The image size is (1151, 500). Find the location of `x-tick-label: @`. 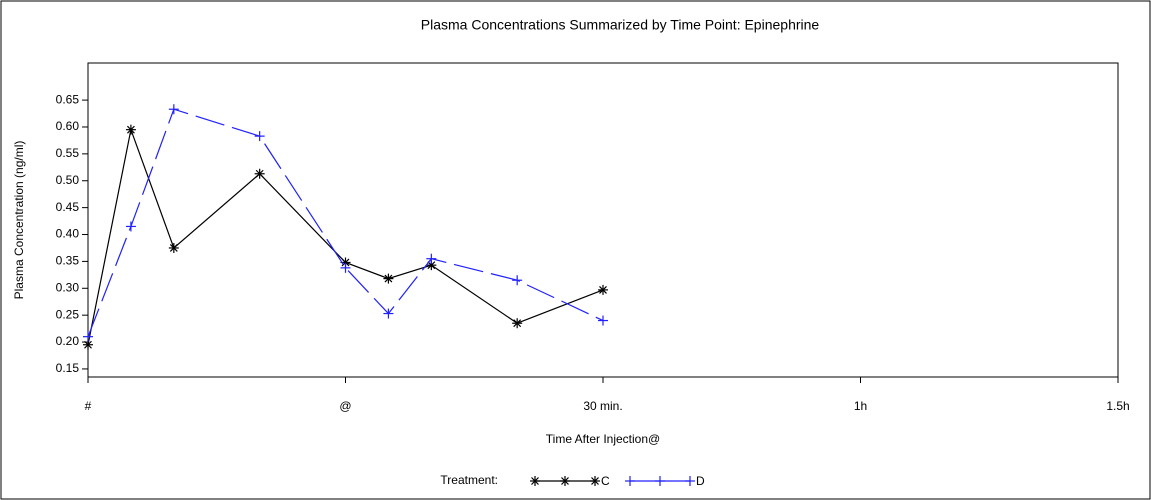

x-tick-label: @ is located at coordinates (345, 406).